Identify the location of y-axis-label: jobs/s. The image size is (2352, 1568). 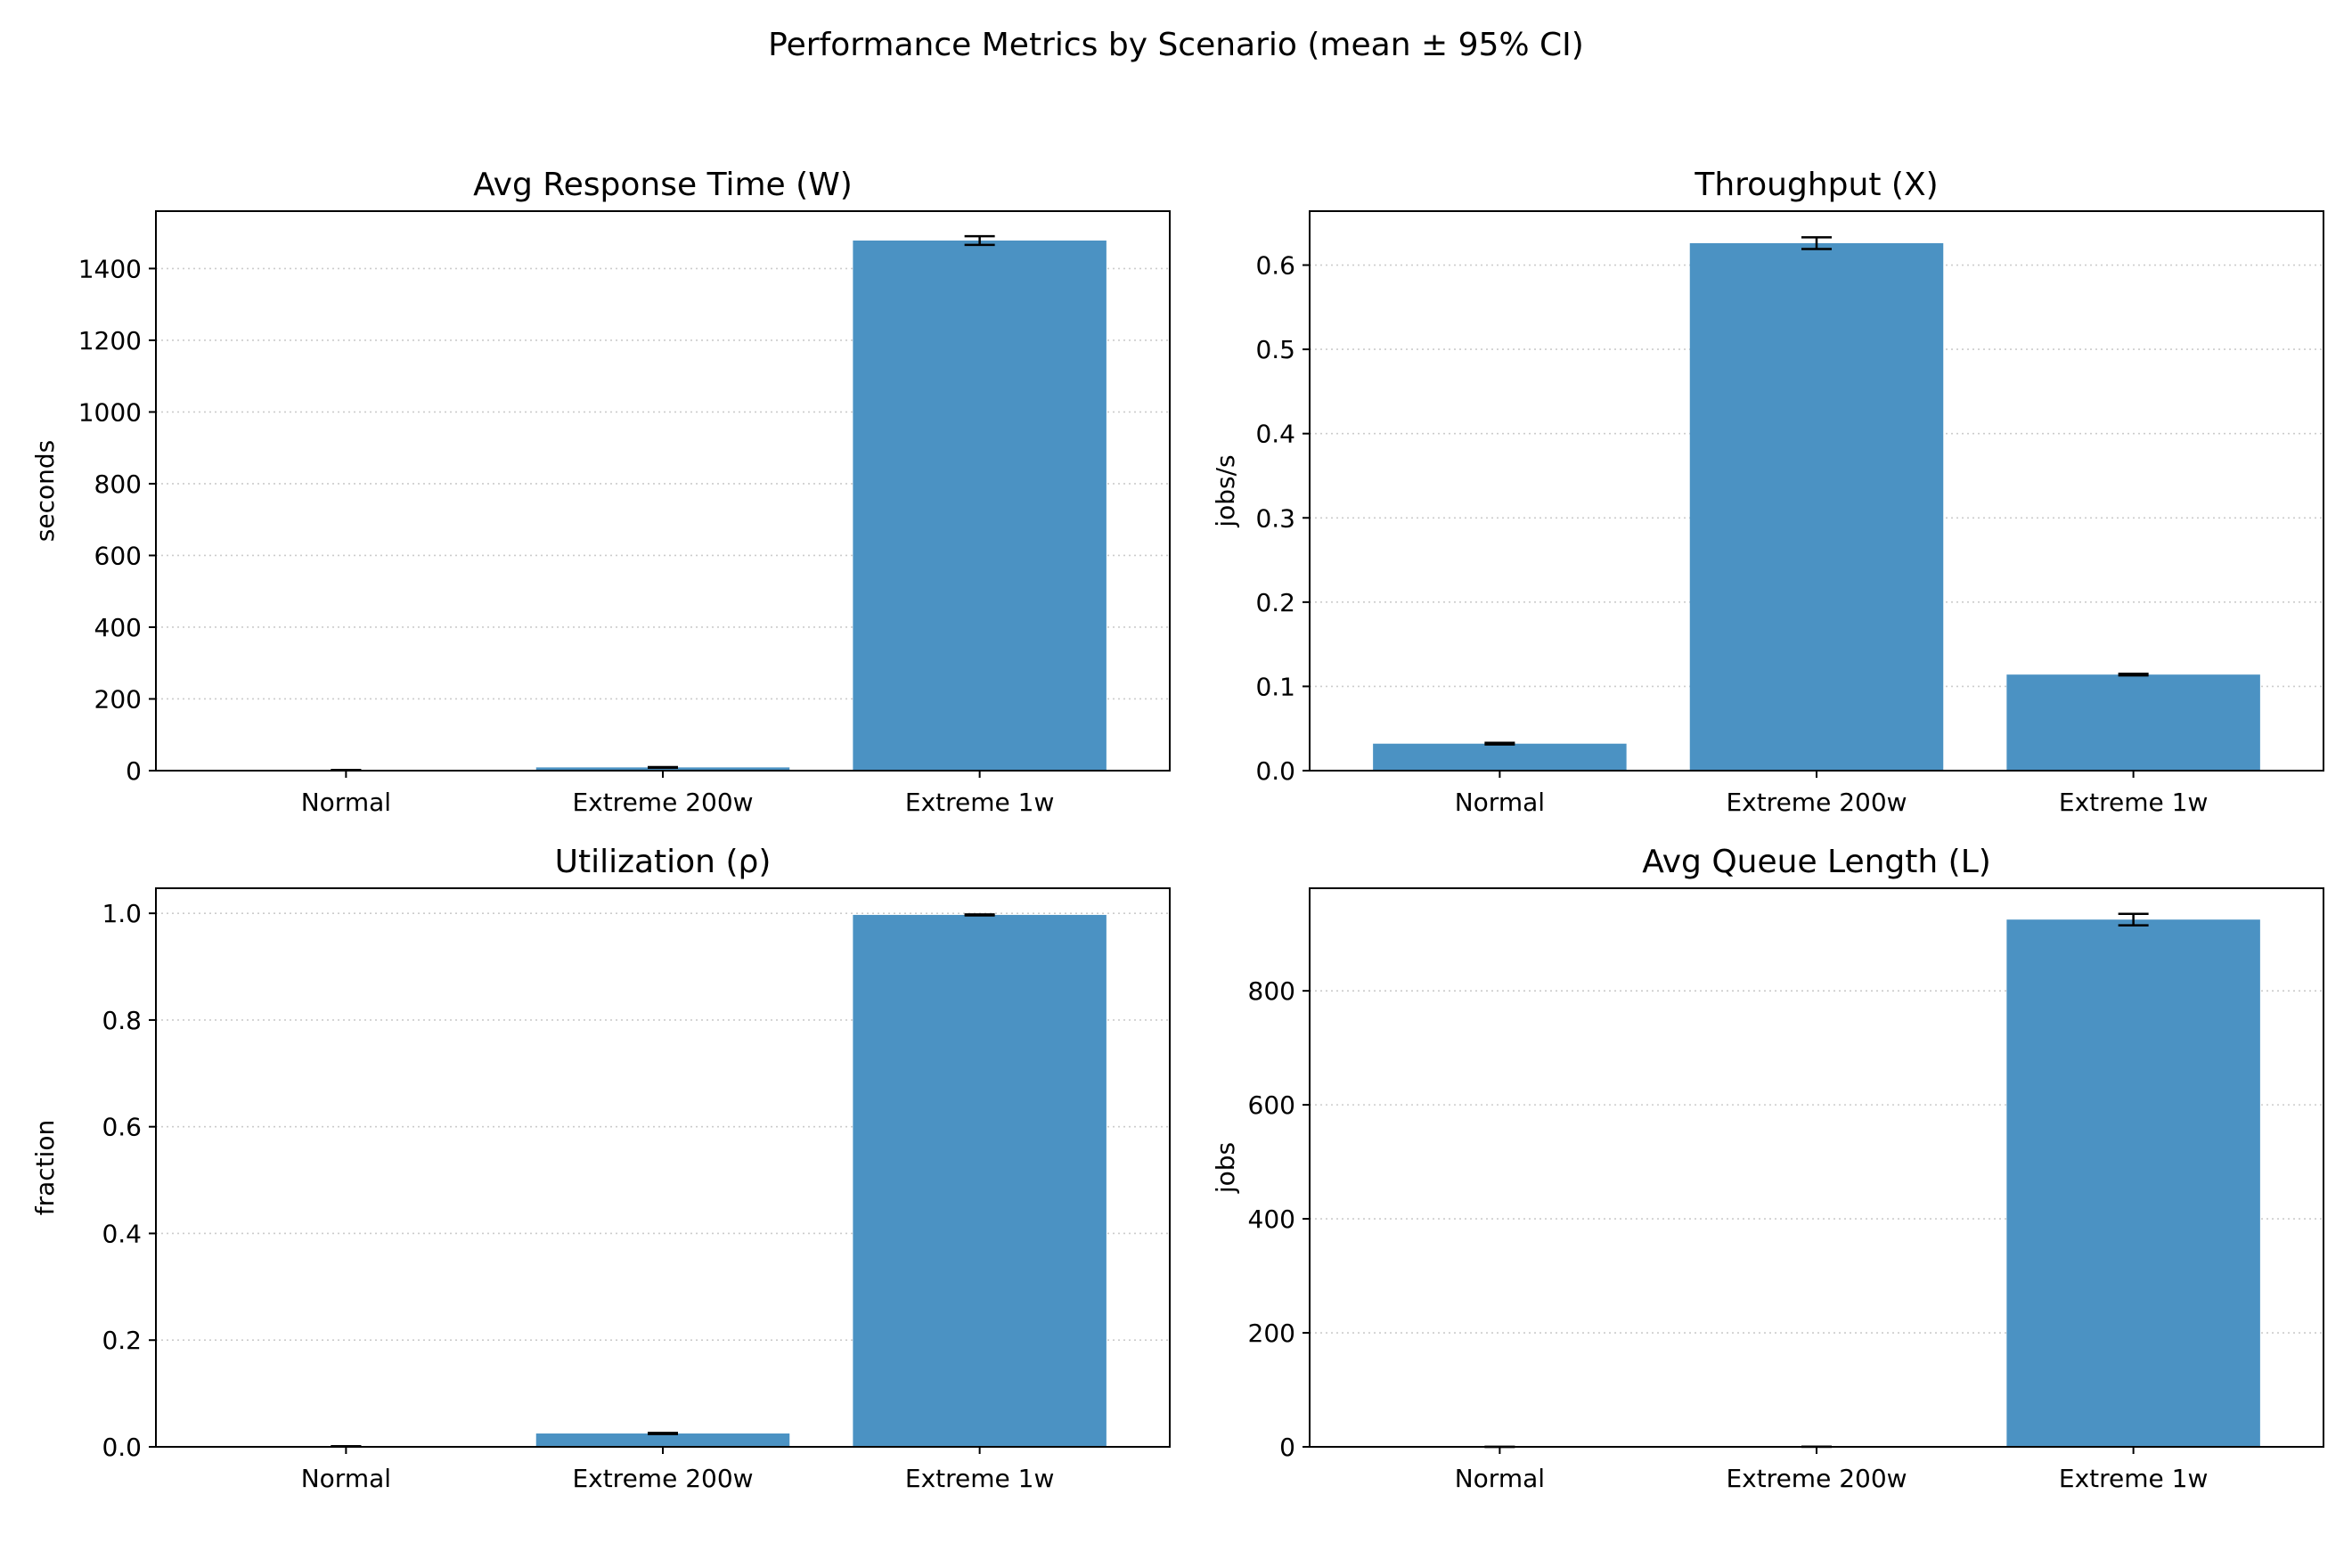
(1225, 490).